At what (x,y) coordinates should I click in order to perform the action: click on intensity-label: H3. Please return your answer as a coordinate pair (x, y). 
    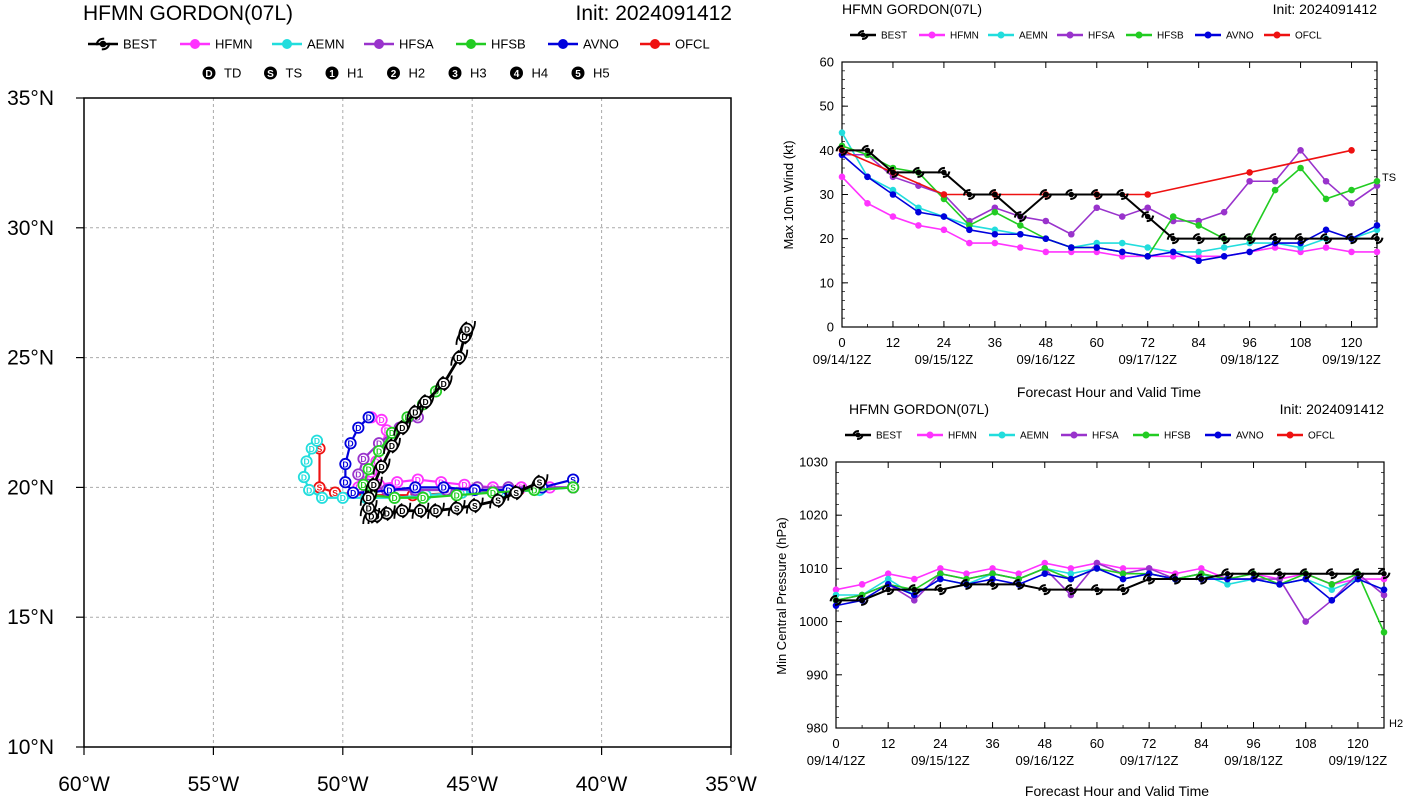
    Looking at the image, I should click on (478, 73).